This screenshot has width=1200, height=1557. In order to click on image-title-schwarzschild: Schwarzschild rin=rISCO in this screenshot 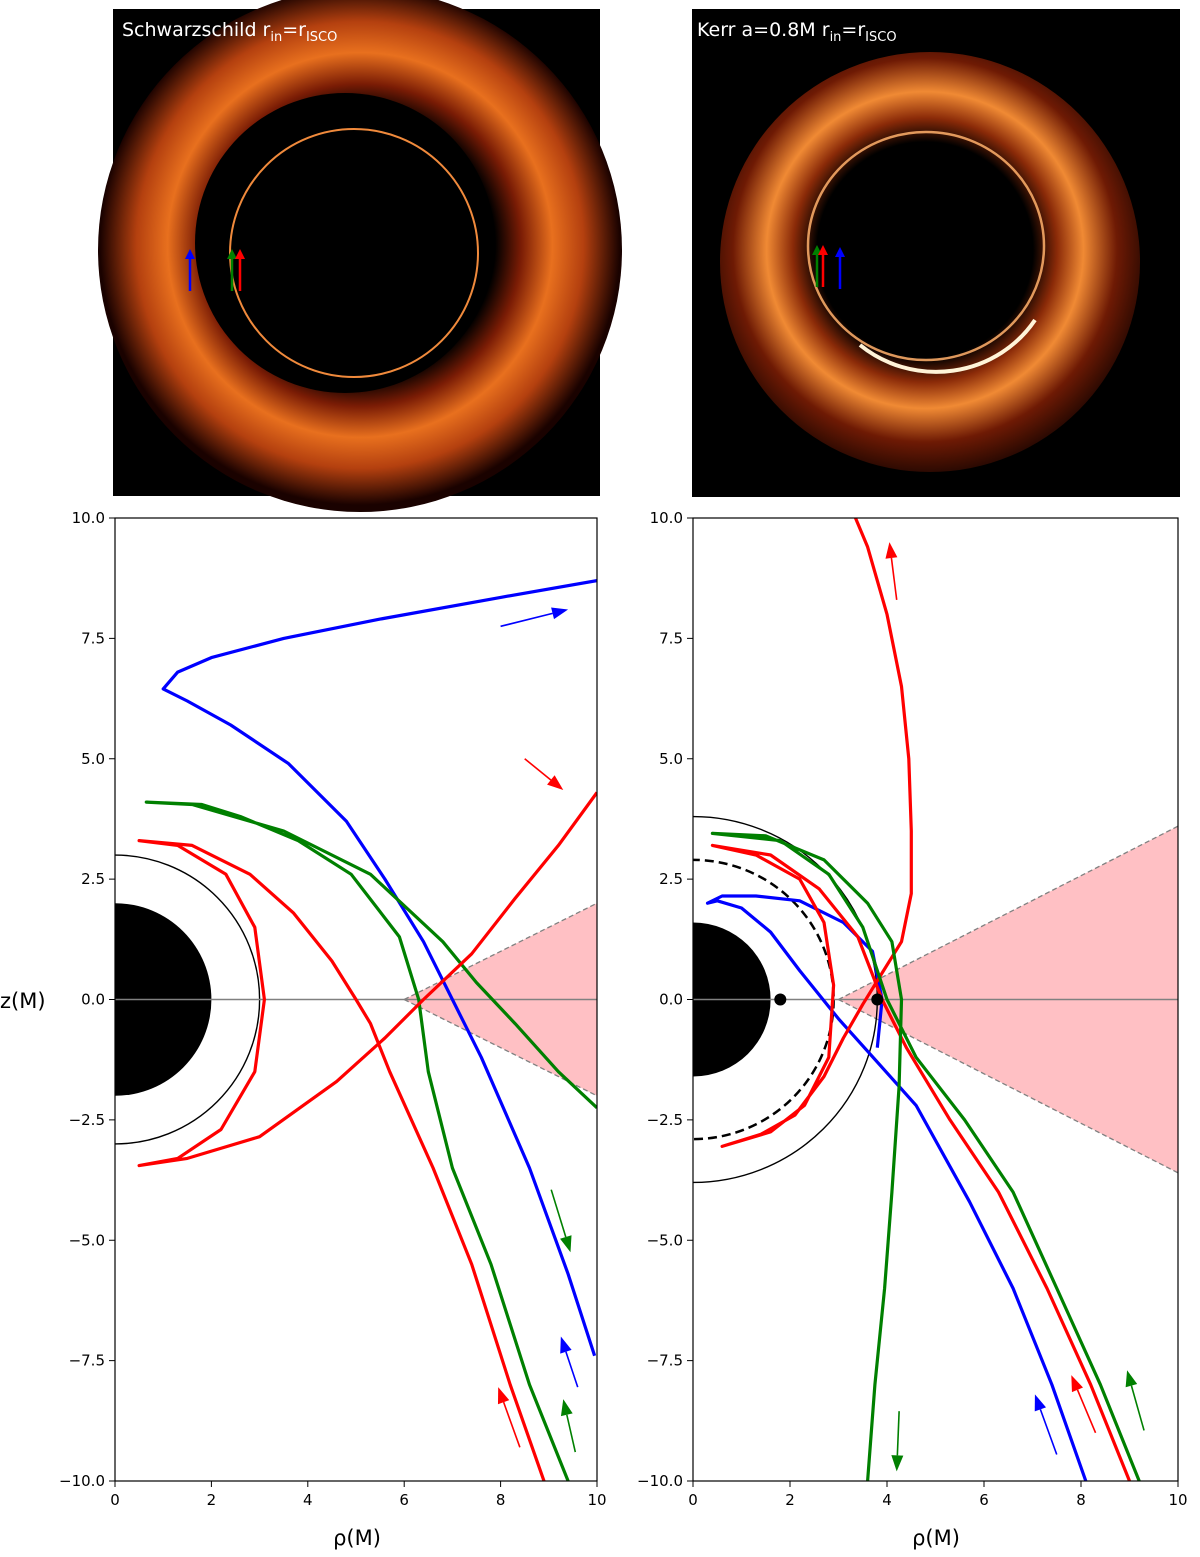, I will do `click(229, 32)`.